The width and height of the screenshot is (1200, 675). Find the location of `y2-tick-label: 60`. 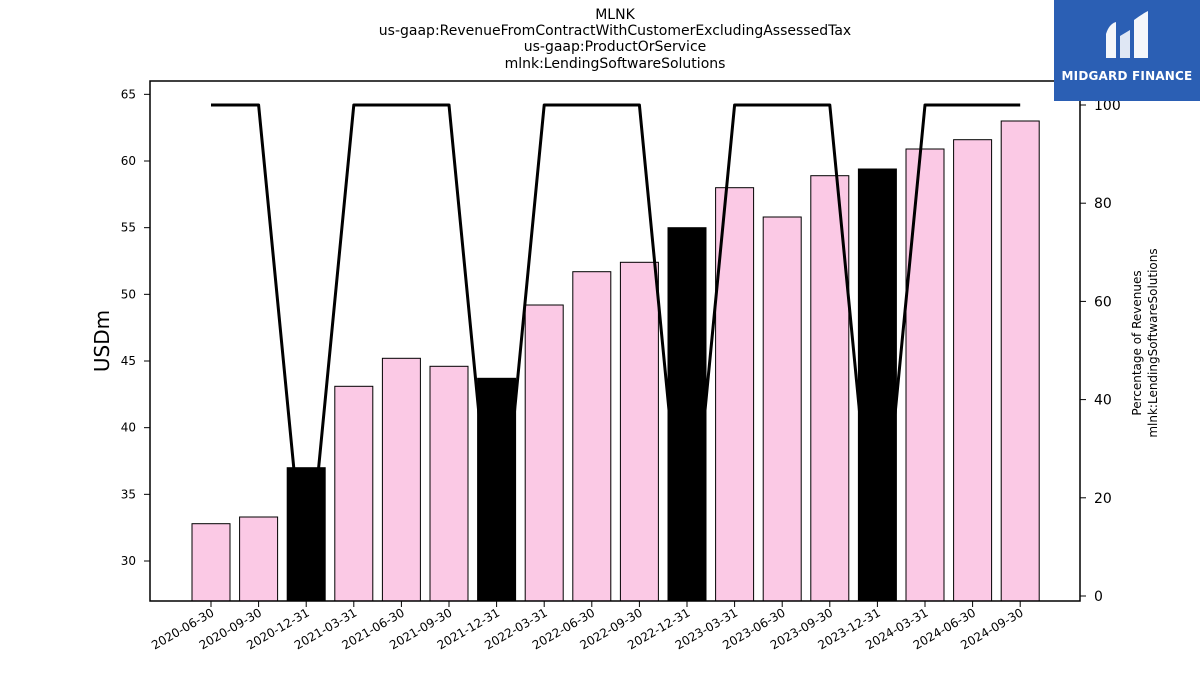

y2-tick-label: 60 is located at coordinates (1103, 302).